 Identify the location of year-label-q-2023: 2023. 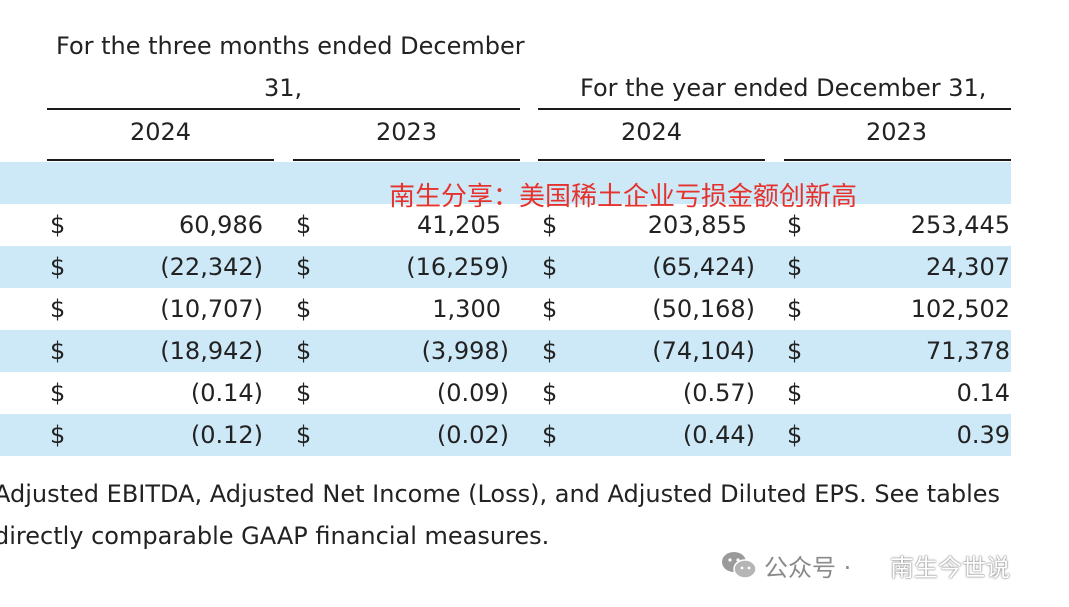
(407, 132).